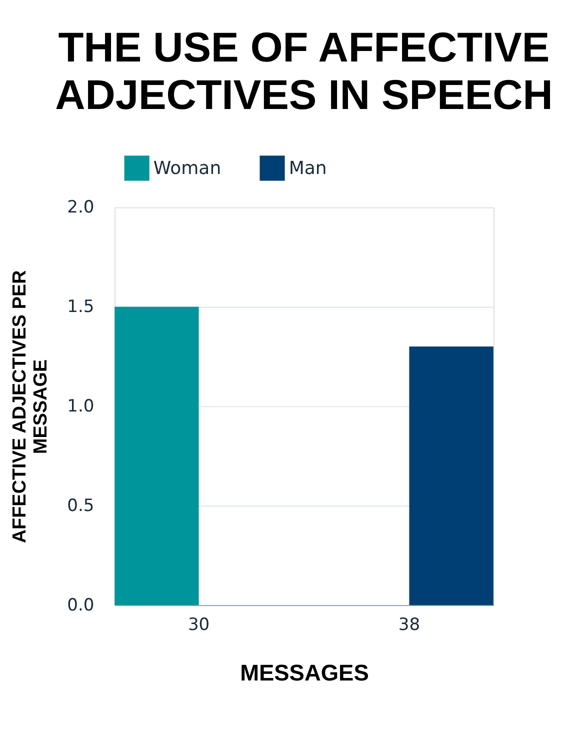  I want to click on y-axis-title: AFFECTIVE ADJECTIVES PER MESSAGE, so click(30, 407).